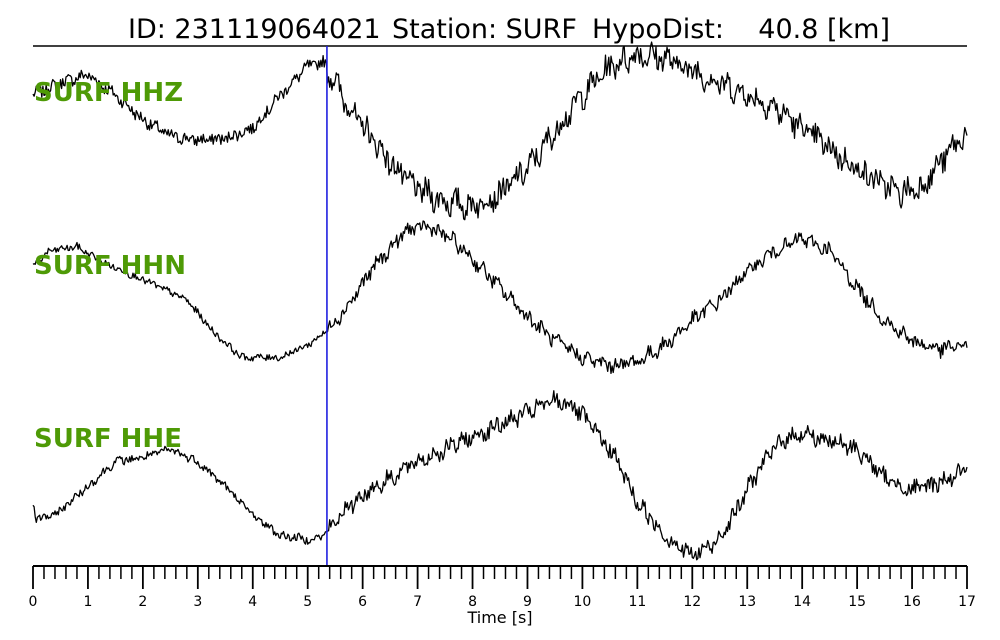 This screenshot has width=1000, height=640. What do you see at coordinates (967, 602) in the screenshot?
I see `tick-label: 17` at bounding box center [967, 602].